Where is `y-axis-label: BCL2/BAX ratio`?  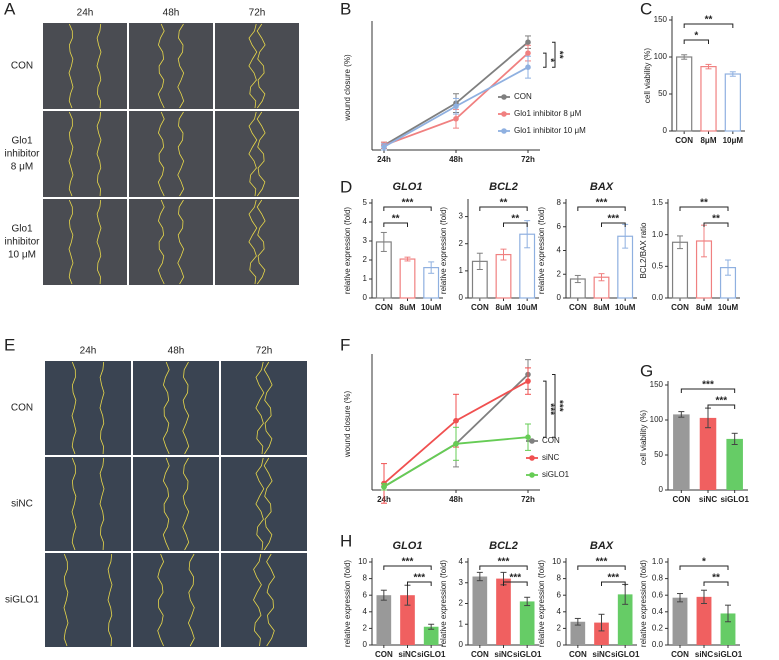
y-axis-label: BCL2/BAX ratio is located at coordinates (643, 250).